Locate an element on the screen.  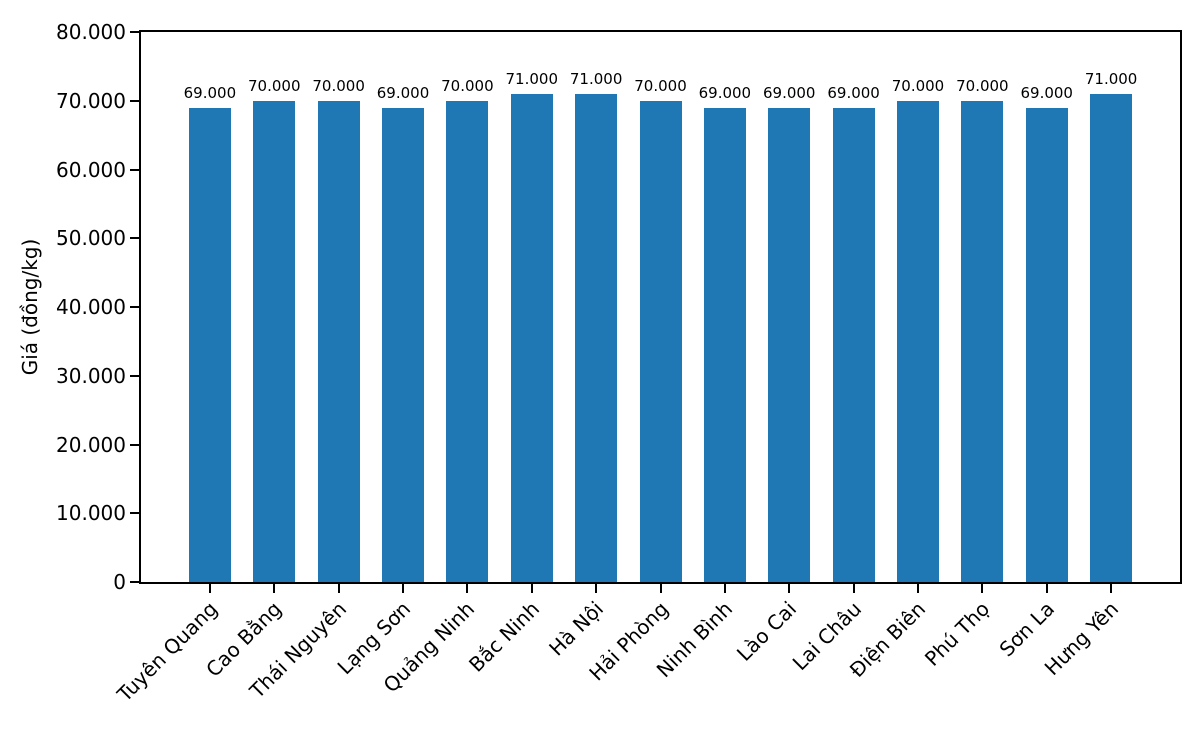
y-tick-label: 10.000 is located at coordinates (91, 513).